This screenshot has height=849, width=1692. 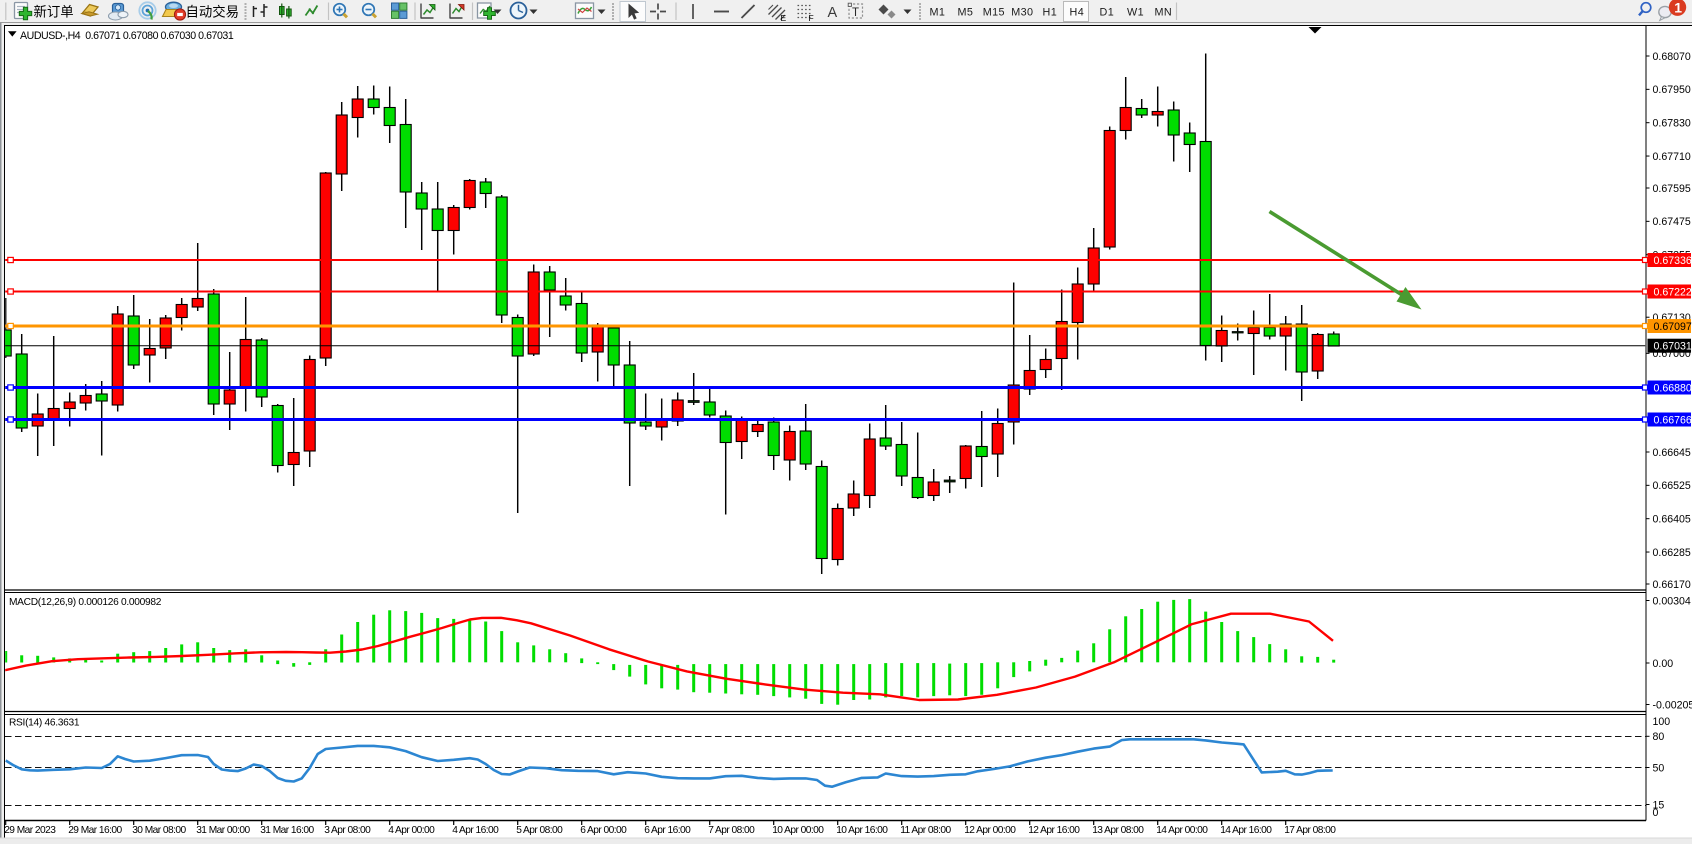 I want to click on svg-text: 50, so click(x=1659, y=768).